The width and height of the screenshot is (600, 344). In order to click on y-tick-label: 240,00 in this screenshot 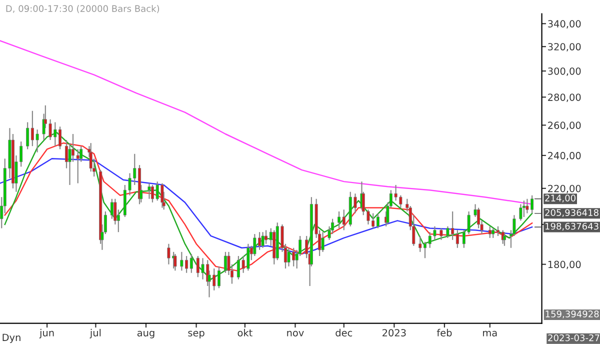, I will do `click(564, 156)`.